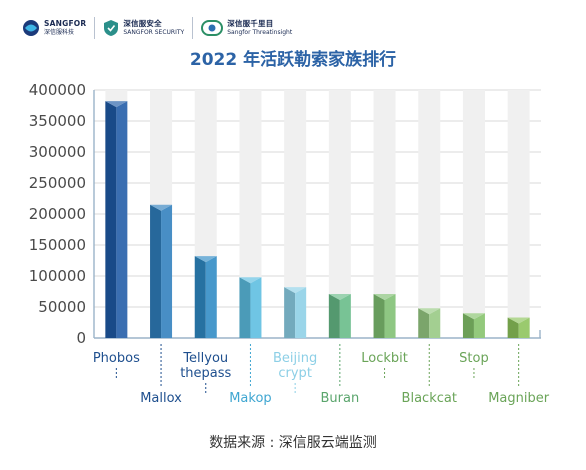 The image size is (586, 470). Describe the element at coordinates (293, 60) in the screenshot. I see `chart-title: 2022 年活跃勒索家族排行` at that location.